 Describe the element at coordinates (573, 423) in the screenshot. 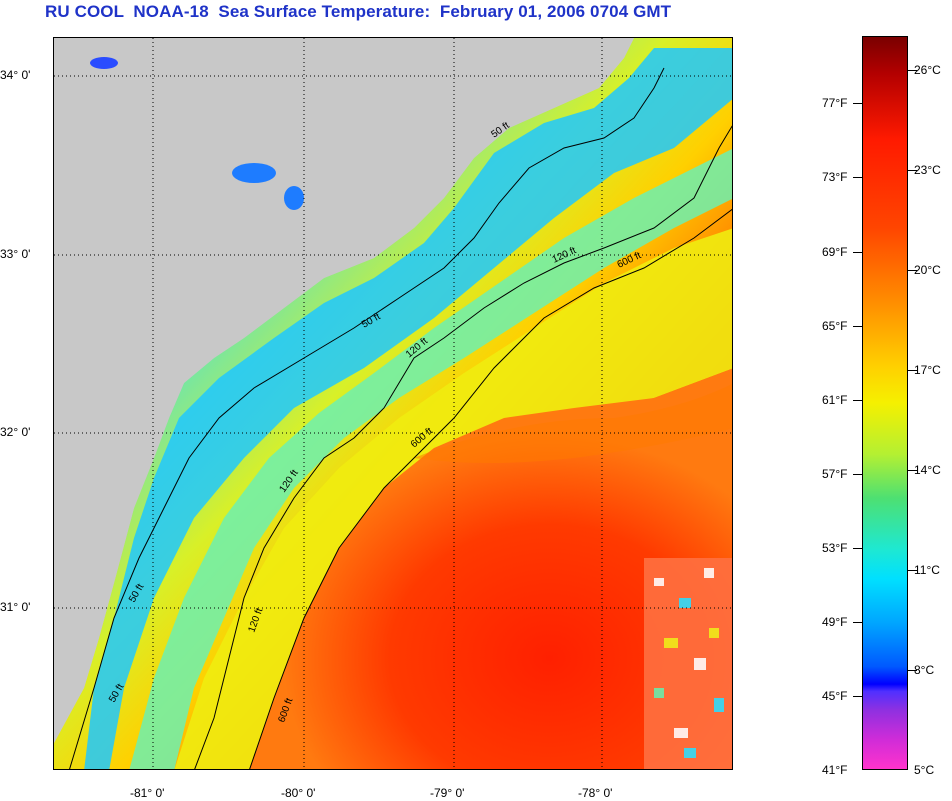

I see `warm-eddy` at that location.